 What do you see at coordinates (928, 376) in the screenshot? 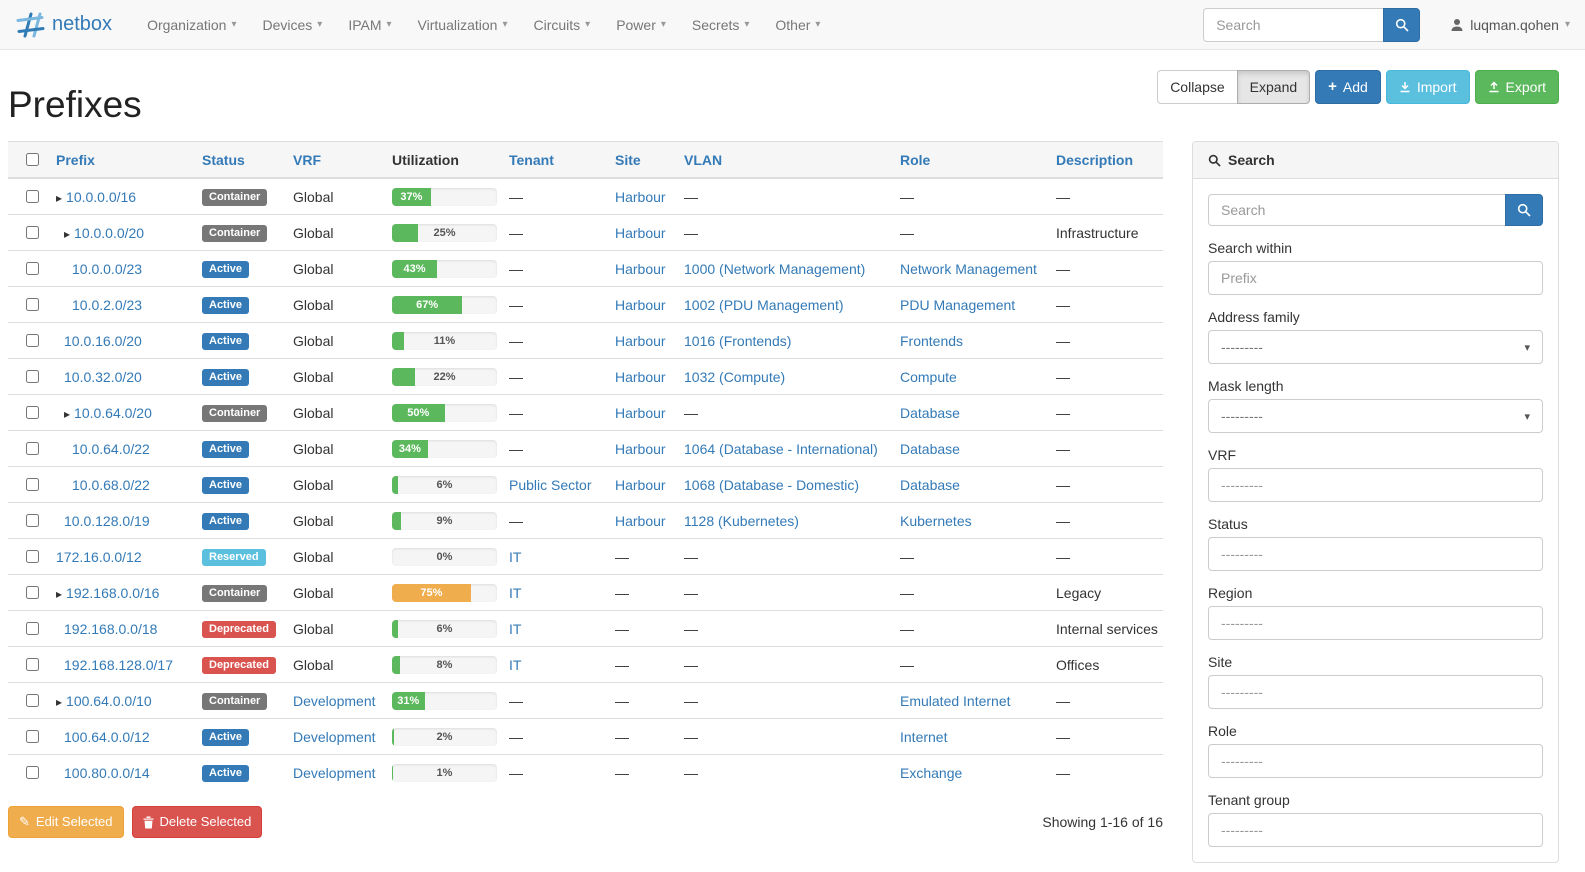
I see `role-link: Compute` at bounding box center [928, 376].